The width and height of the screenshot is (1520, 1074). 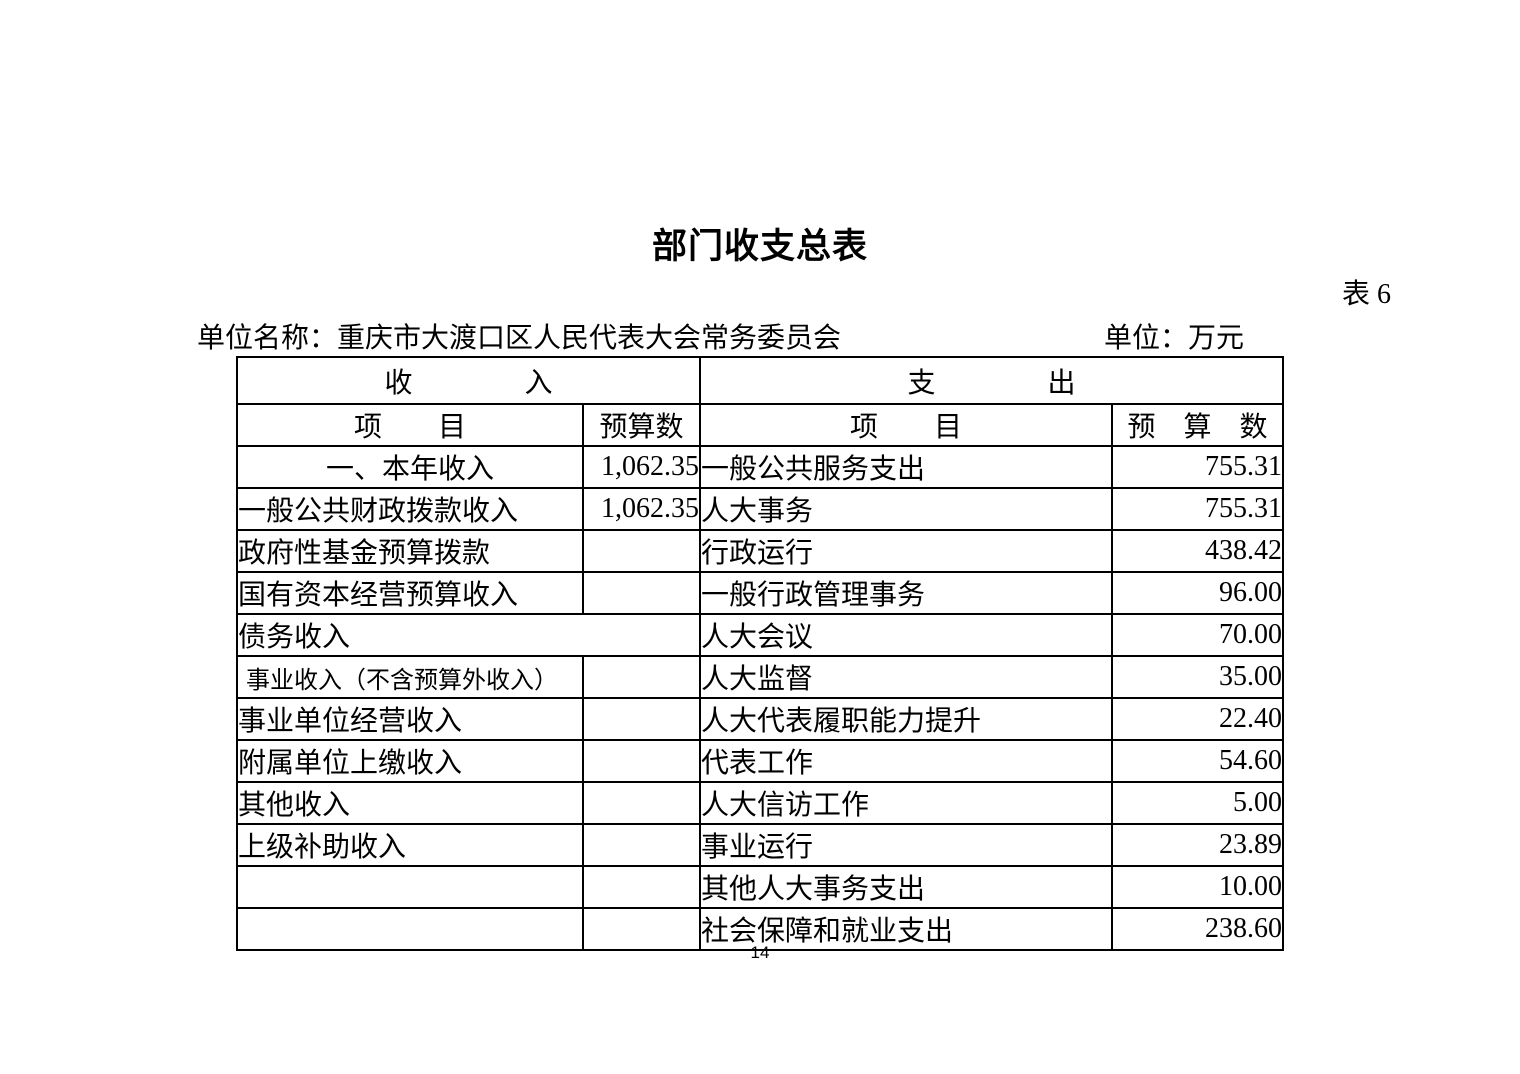 I want to click on table-row: 附属单位上缴收入 代表工作 54.60, so click(x=760, y=761).